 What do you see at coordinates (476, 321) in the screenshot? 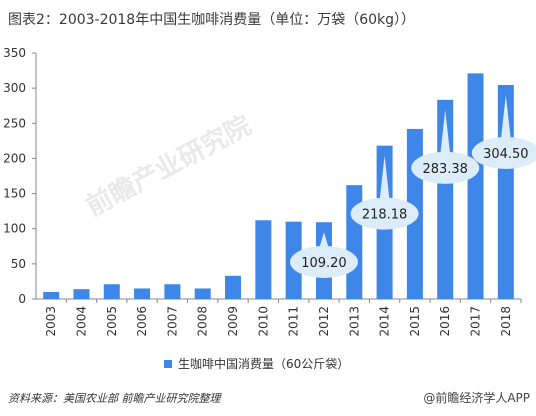
I see `x-tick-label: 2017` at bounding box center [476, 321].